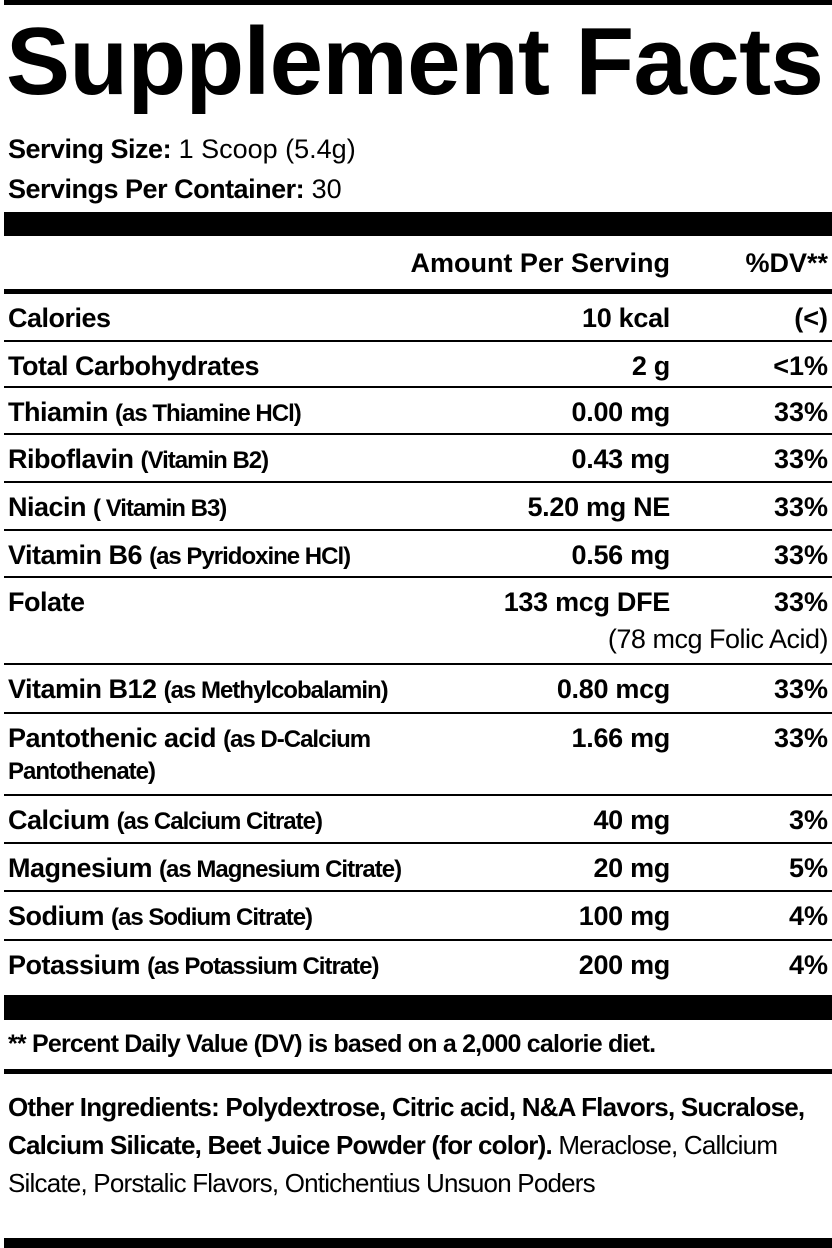 The image size is (832, 1248). Describe the element at coordinates (90, 149) in the screenshot. I see `label: Serving Size:` at that location.